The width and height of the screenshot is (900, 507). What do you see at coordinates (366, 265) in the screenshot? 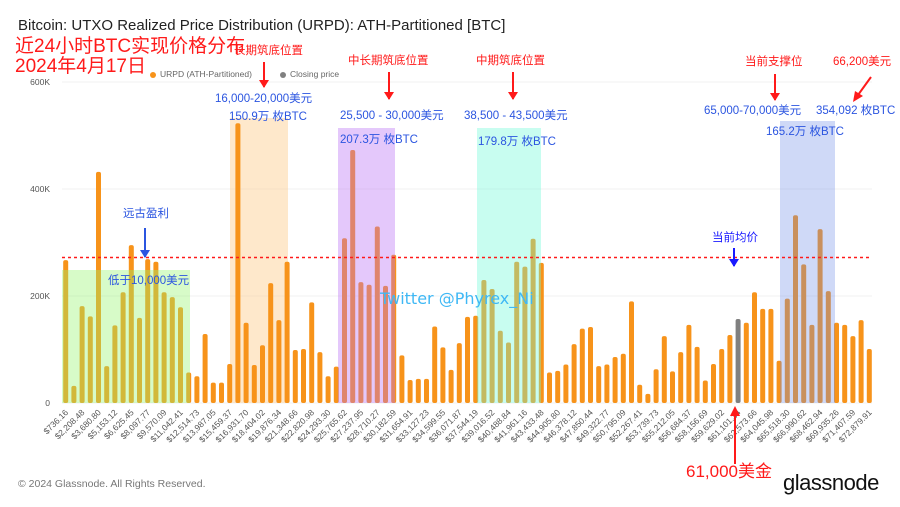
I see `highlight-band-mid-long-term` at bounding box center [366, 265].